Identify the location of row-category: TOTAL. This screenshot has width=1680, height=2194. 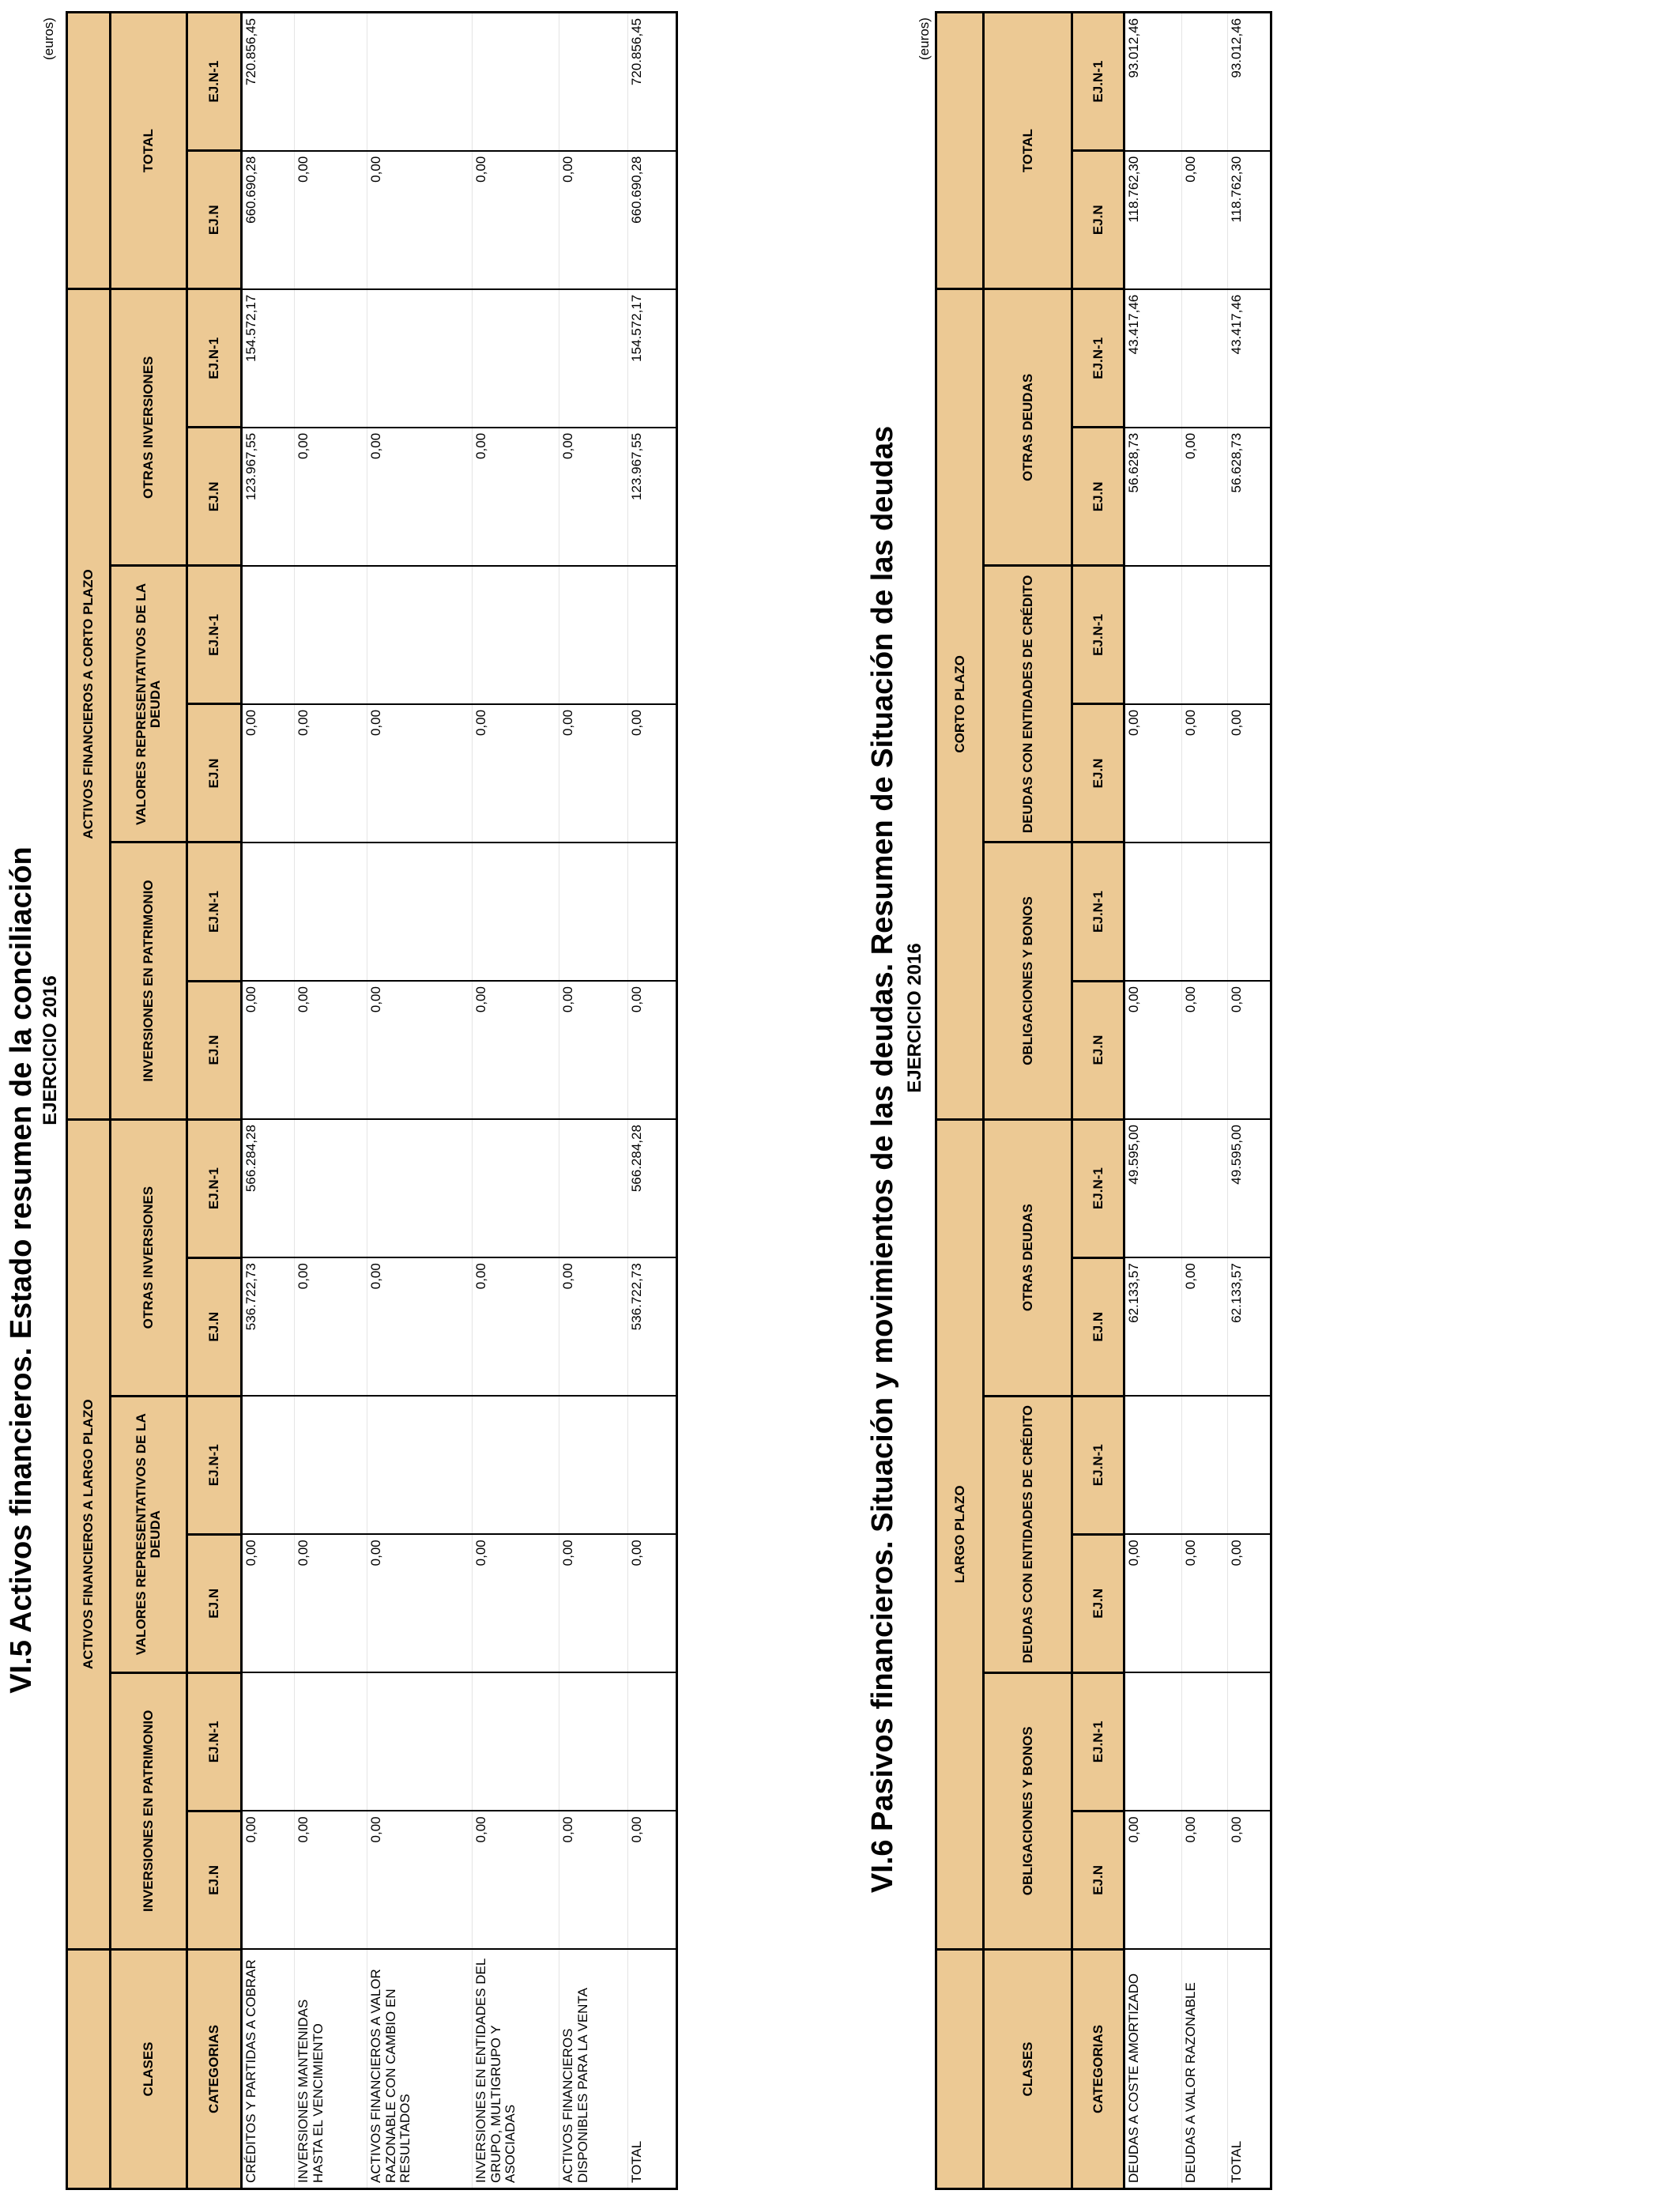
(652, 2069).